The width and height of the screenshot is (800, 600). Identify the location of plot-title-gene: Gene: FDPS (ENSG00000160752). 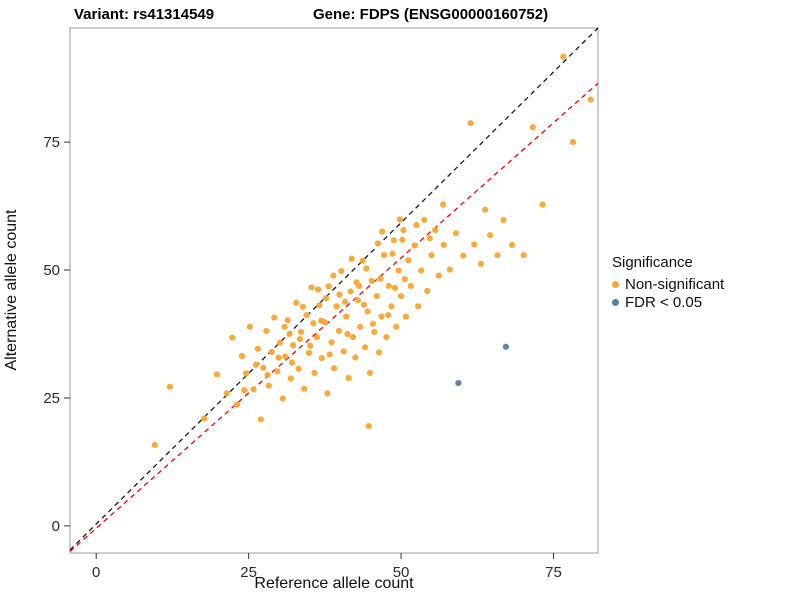
(431, 14).